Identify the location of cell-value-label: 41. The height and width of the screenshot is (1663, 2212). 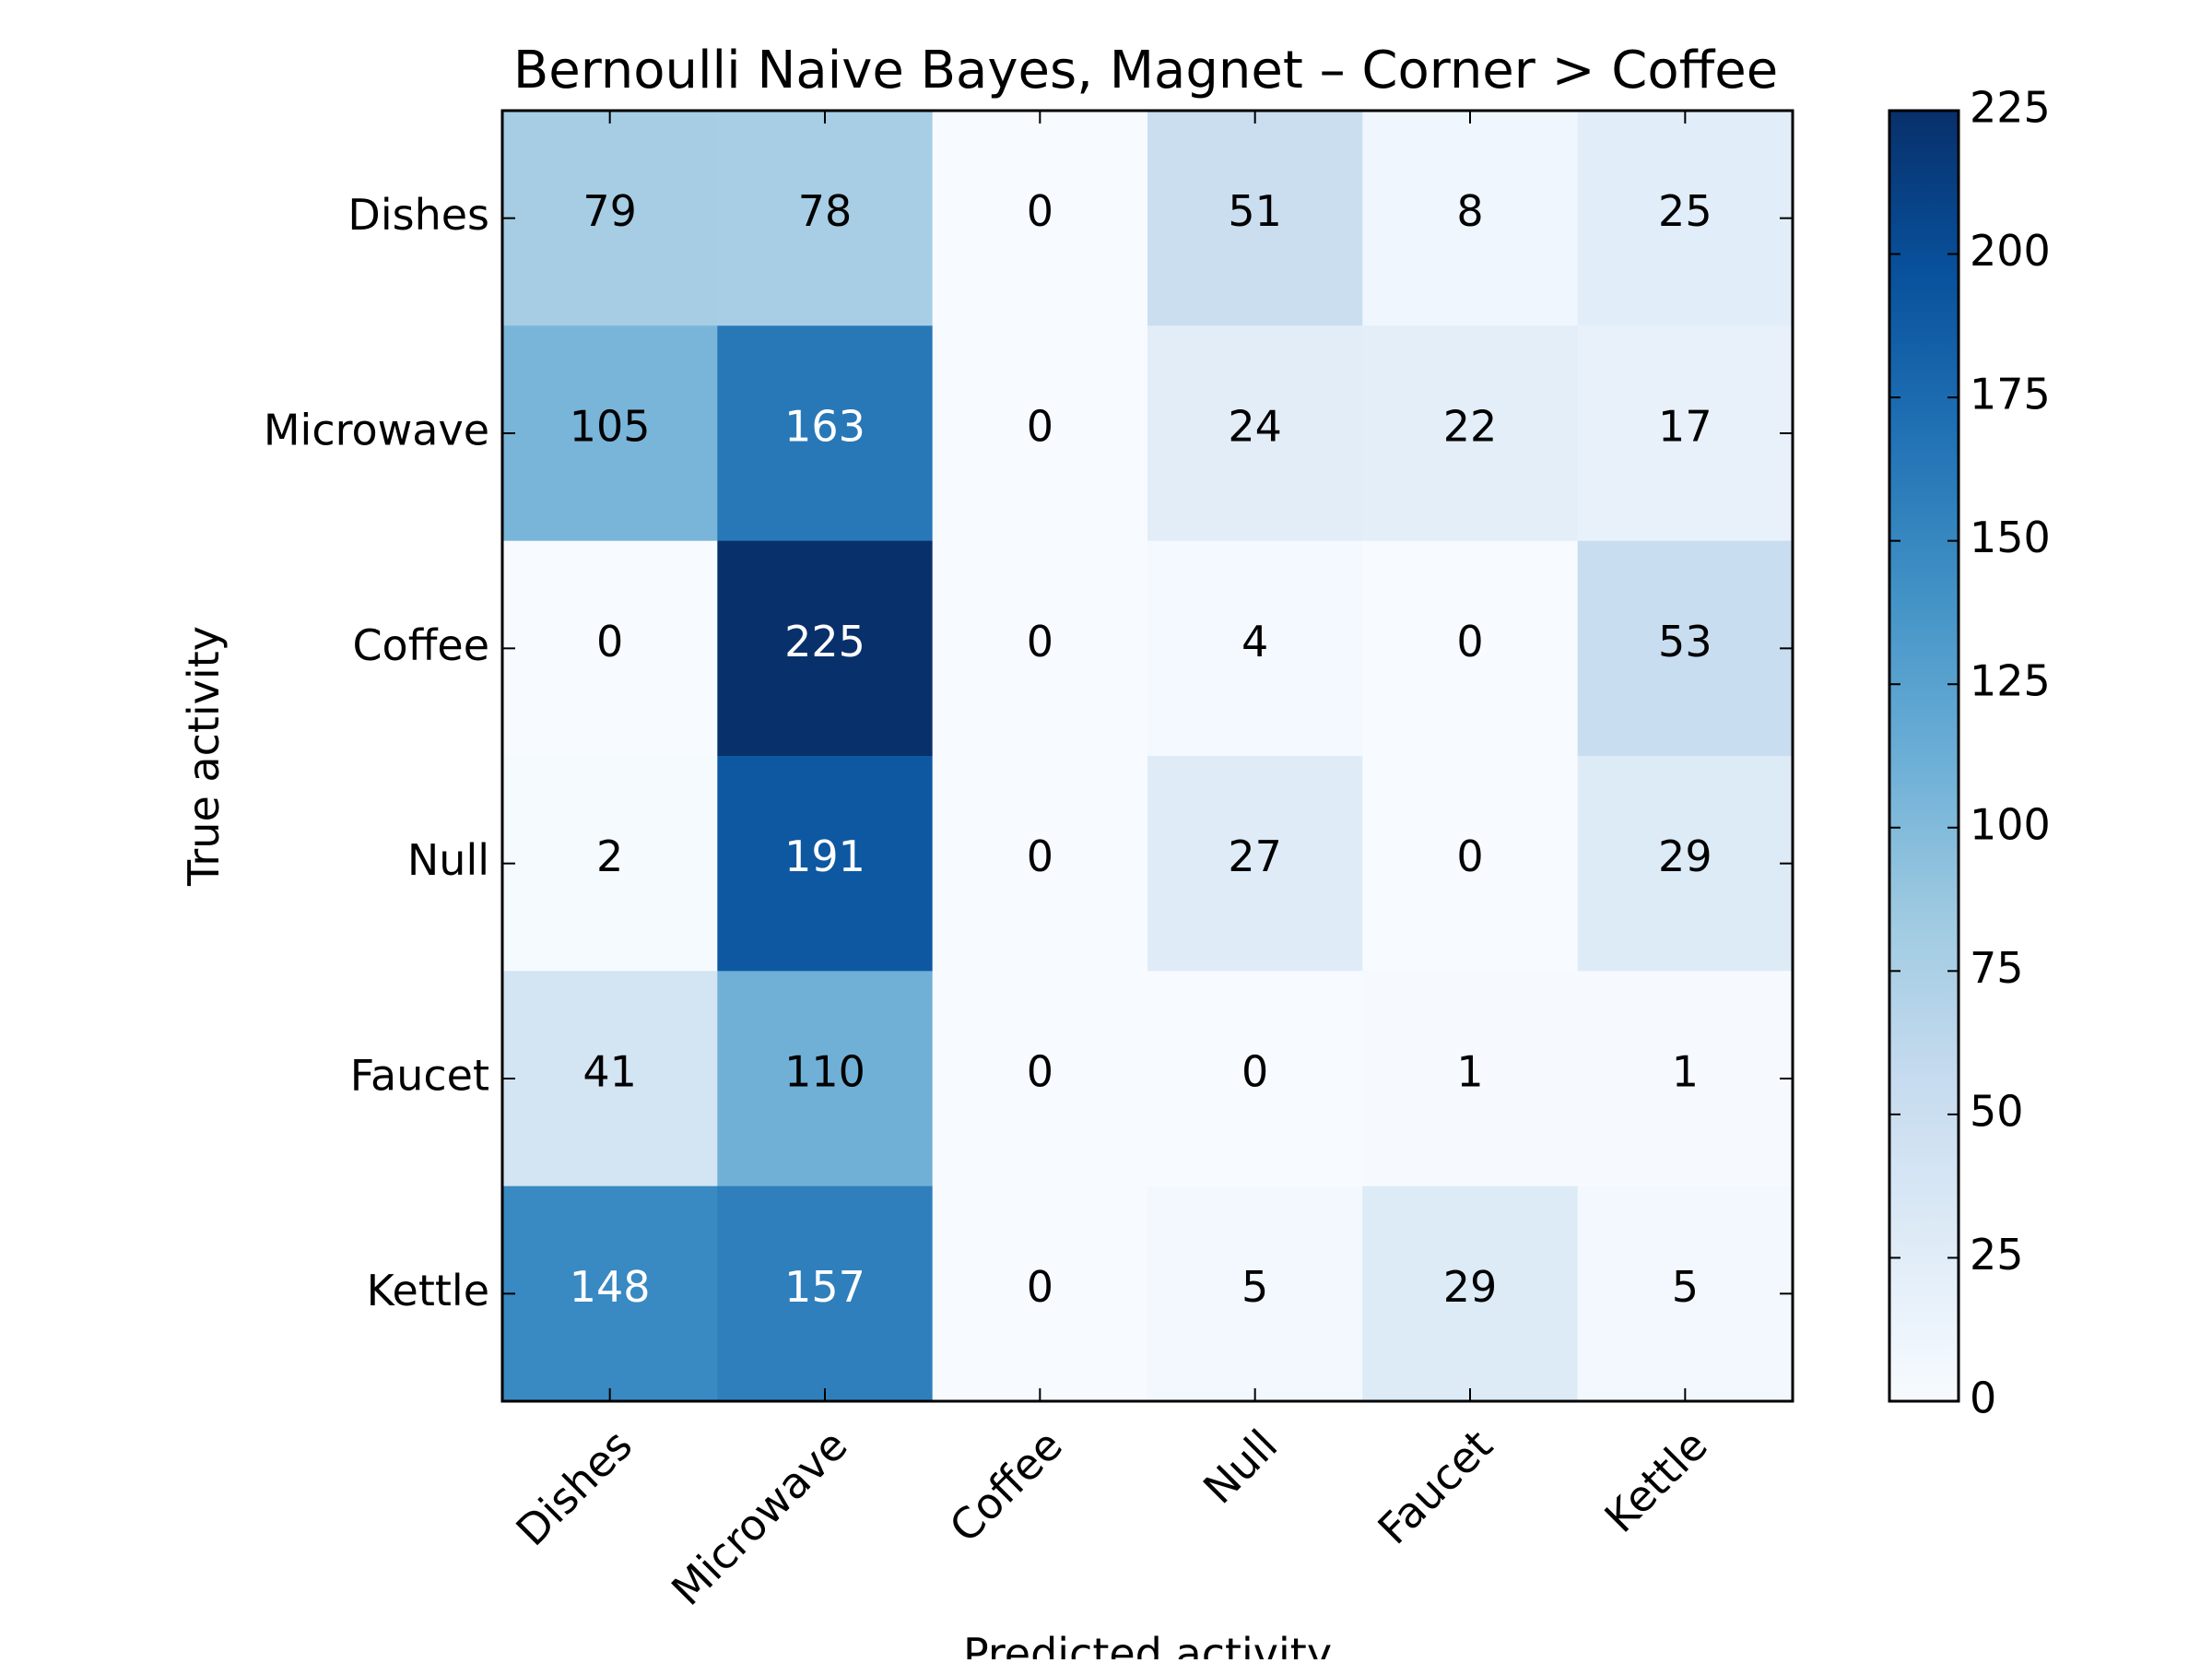
(609, 1072).